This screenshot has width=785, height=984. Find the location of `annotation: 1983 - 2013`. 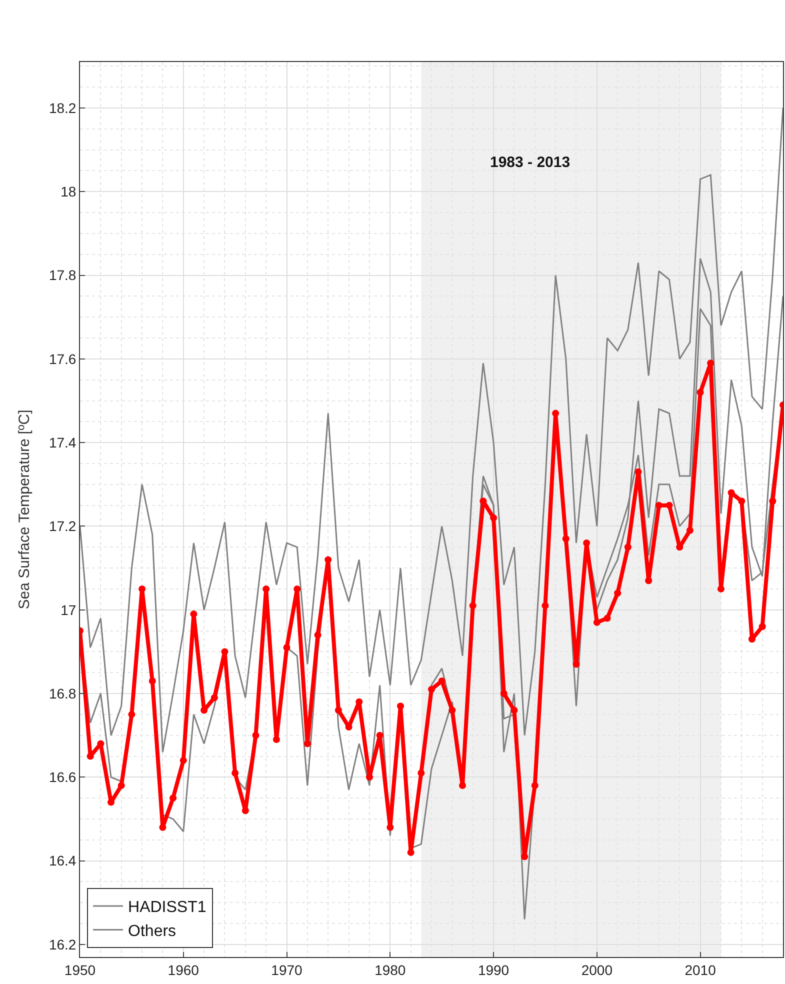

annotation: 1983 - 2013 is located at coordinates (530, 162).